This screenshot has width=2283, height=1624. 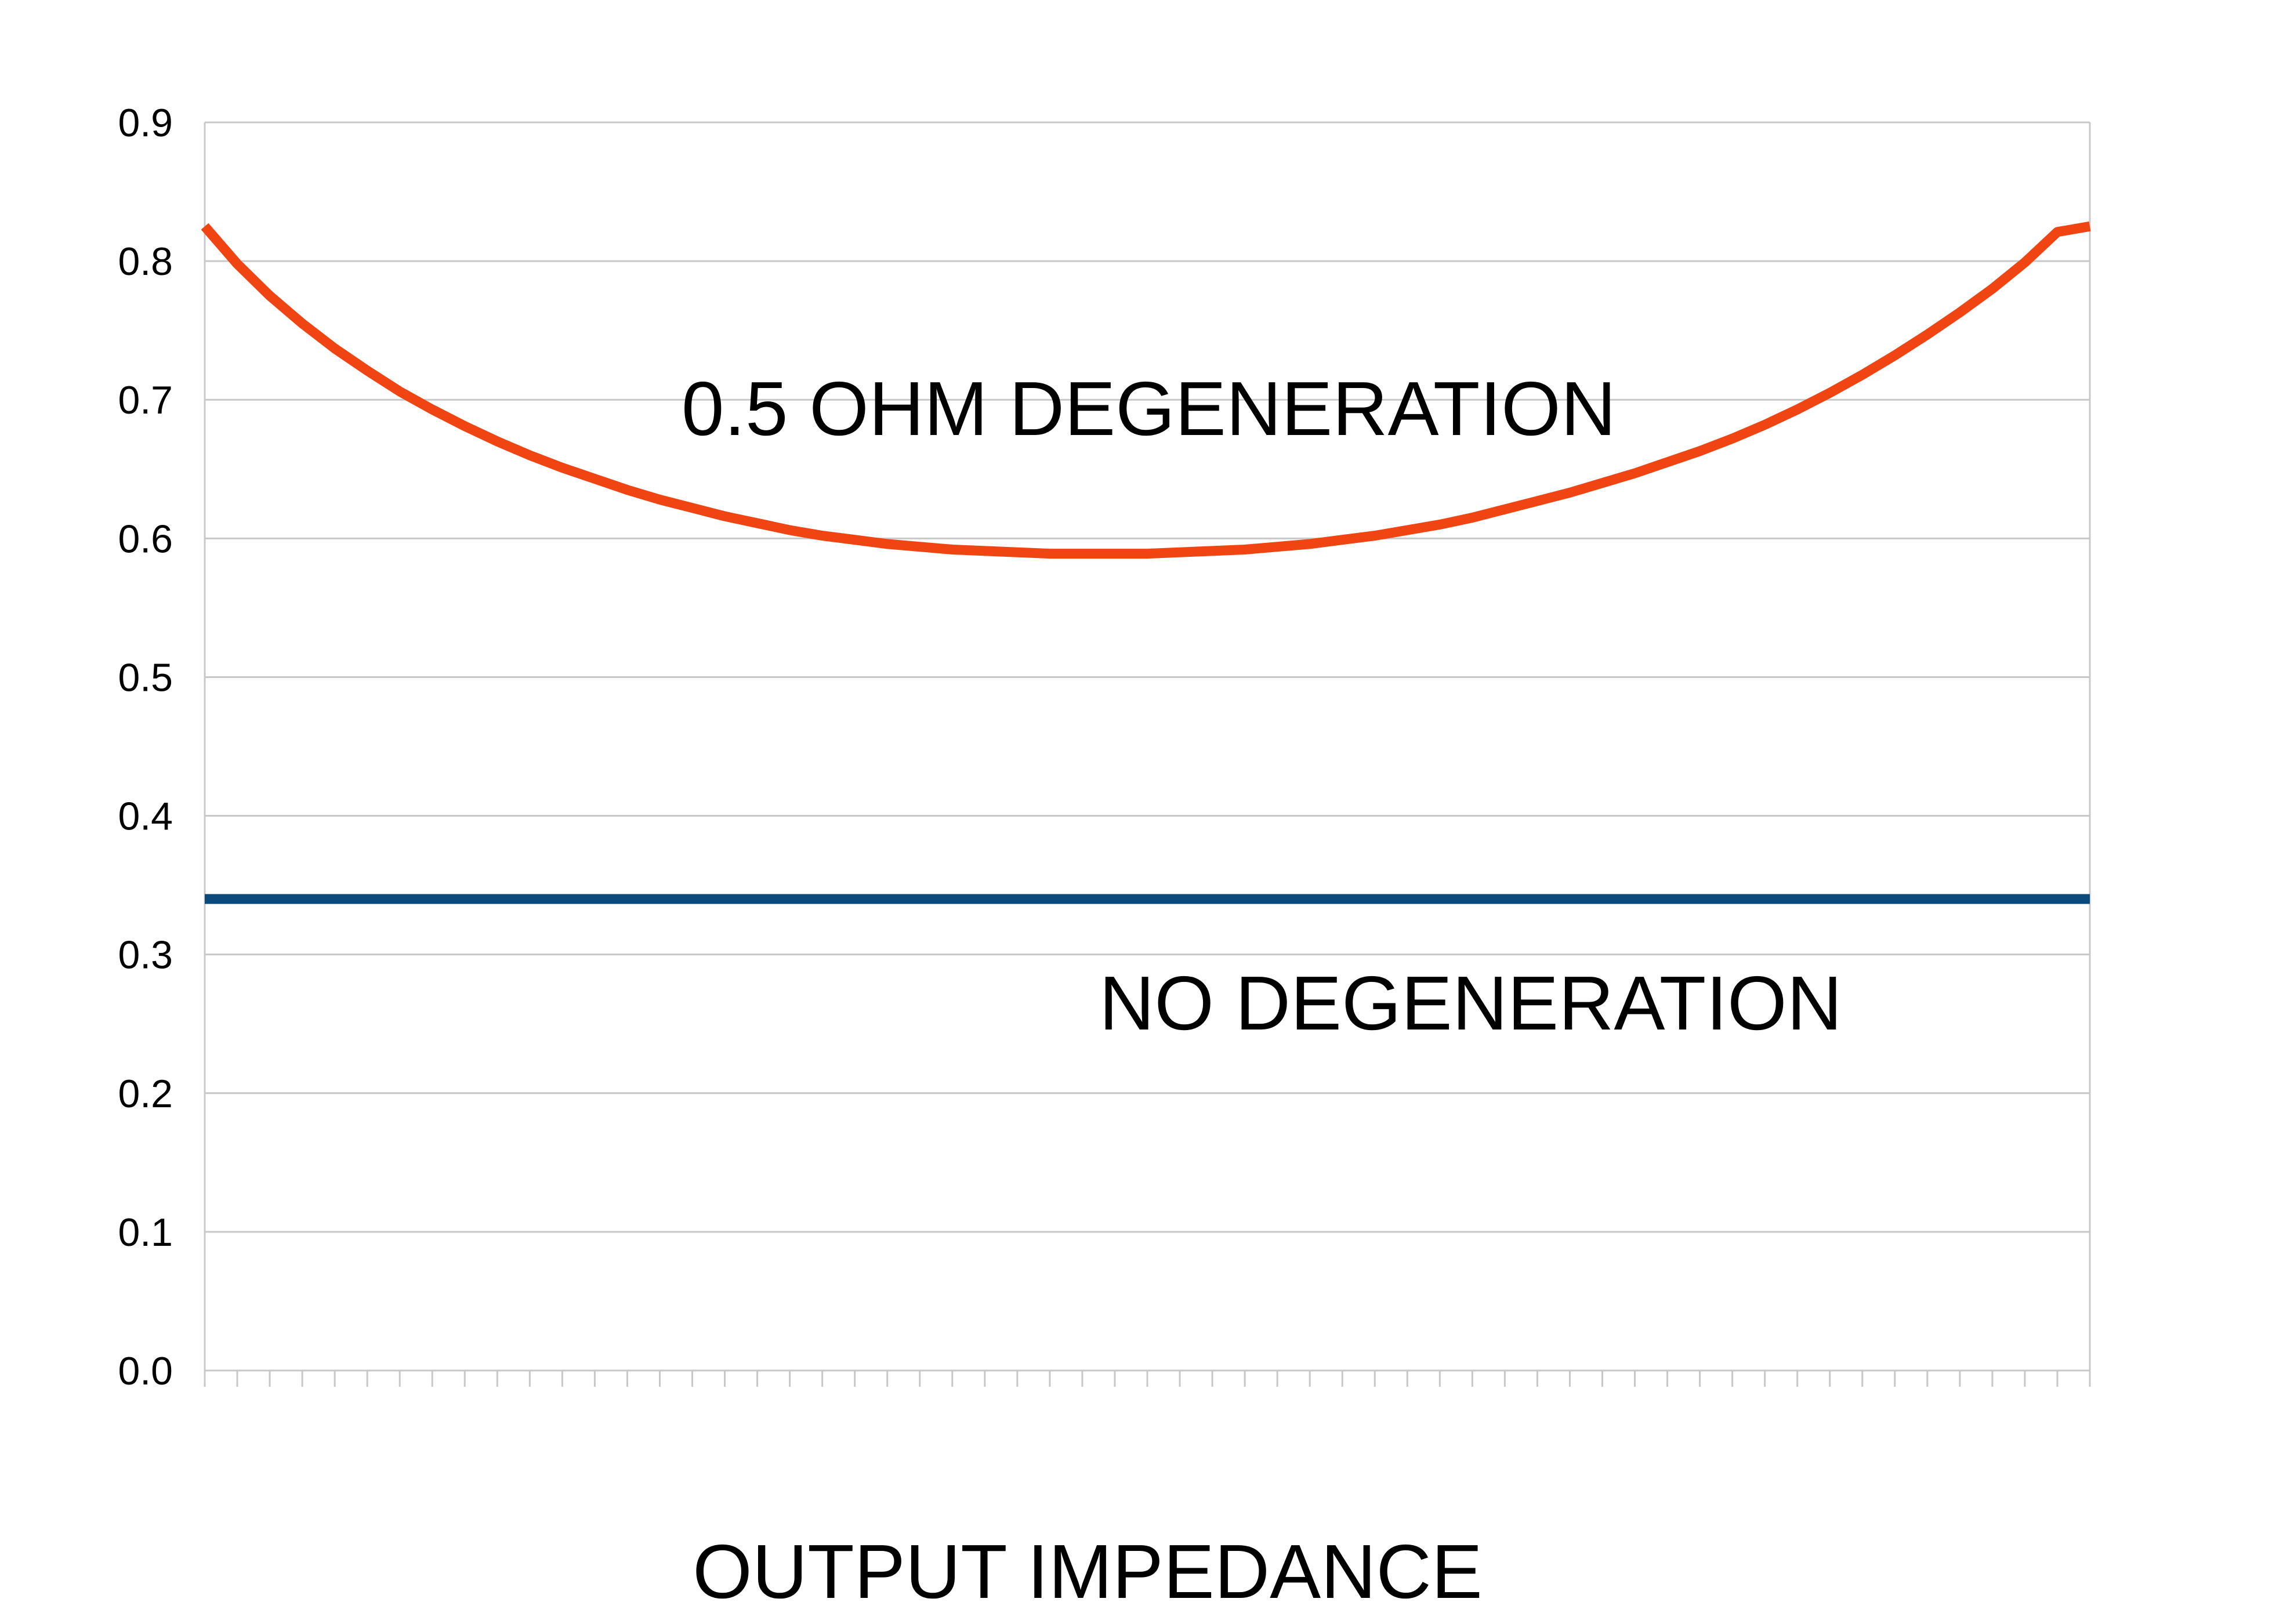 What do you see at coordinates (146, 1232) in the screenshot?
I see `y-tick-label: 0.1` at bounding box center [146, 1232].